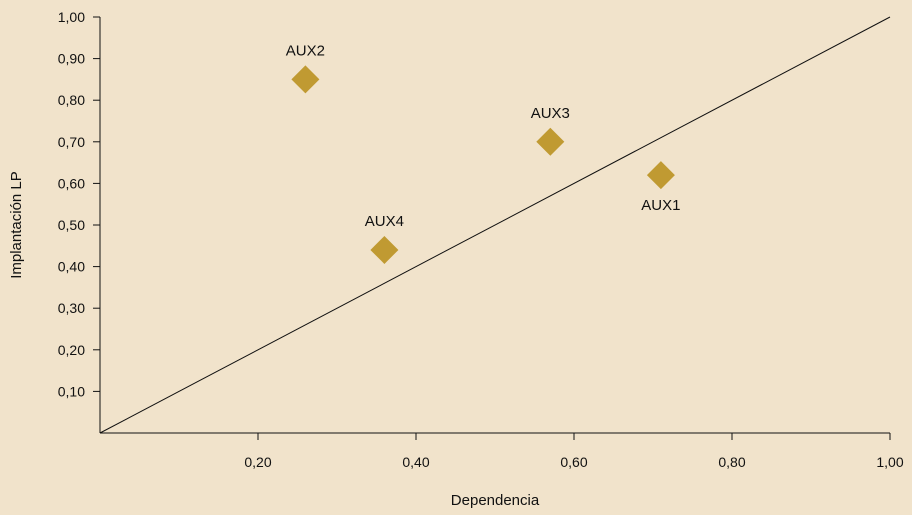 The image size is (912, 515). I want to click on x-tick-label: 0,20, so click(257, 462).